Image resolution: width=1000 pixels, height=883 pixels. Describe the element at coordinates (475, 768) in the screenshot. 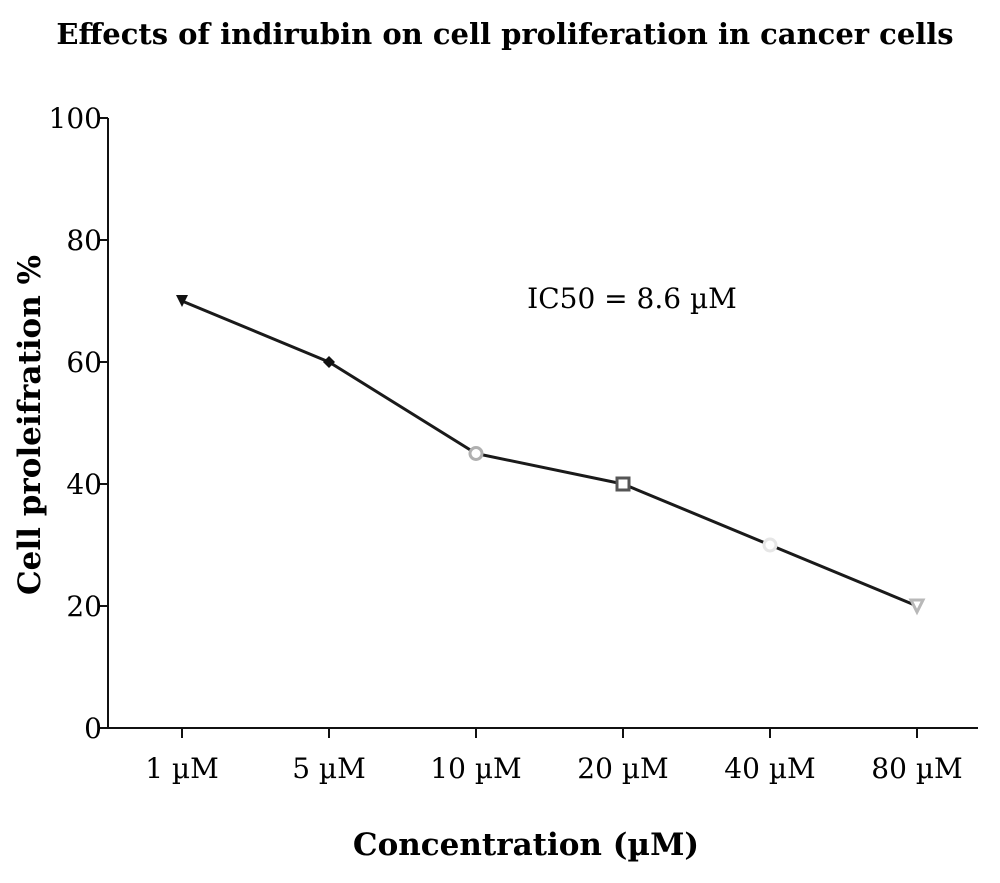

I see `x-tick-label: 10 µM` at that location.